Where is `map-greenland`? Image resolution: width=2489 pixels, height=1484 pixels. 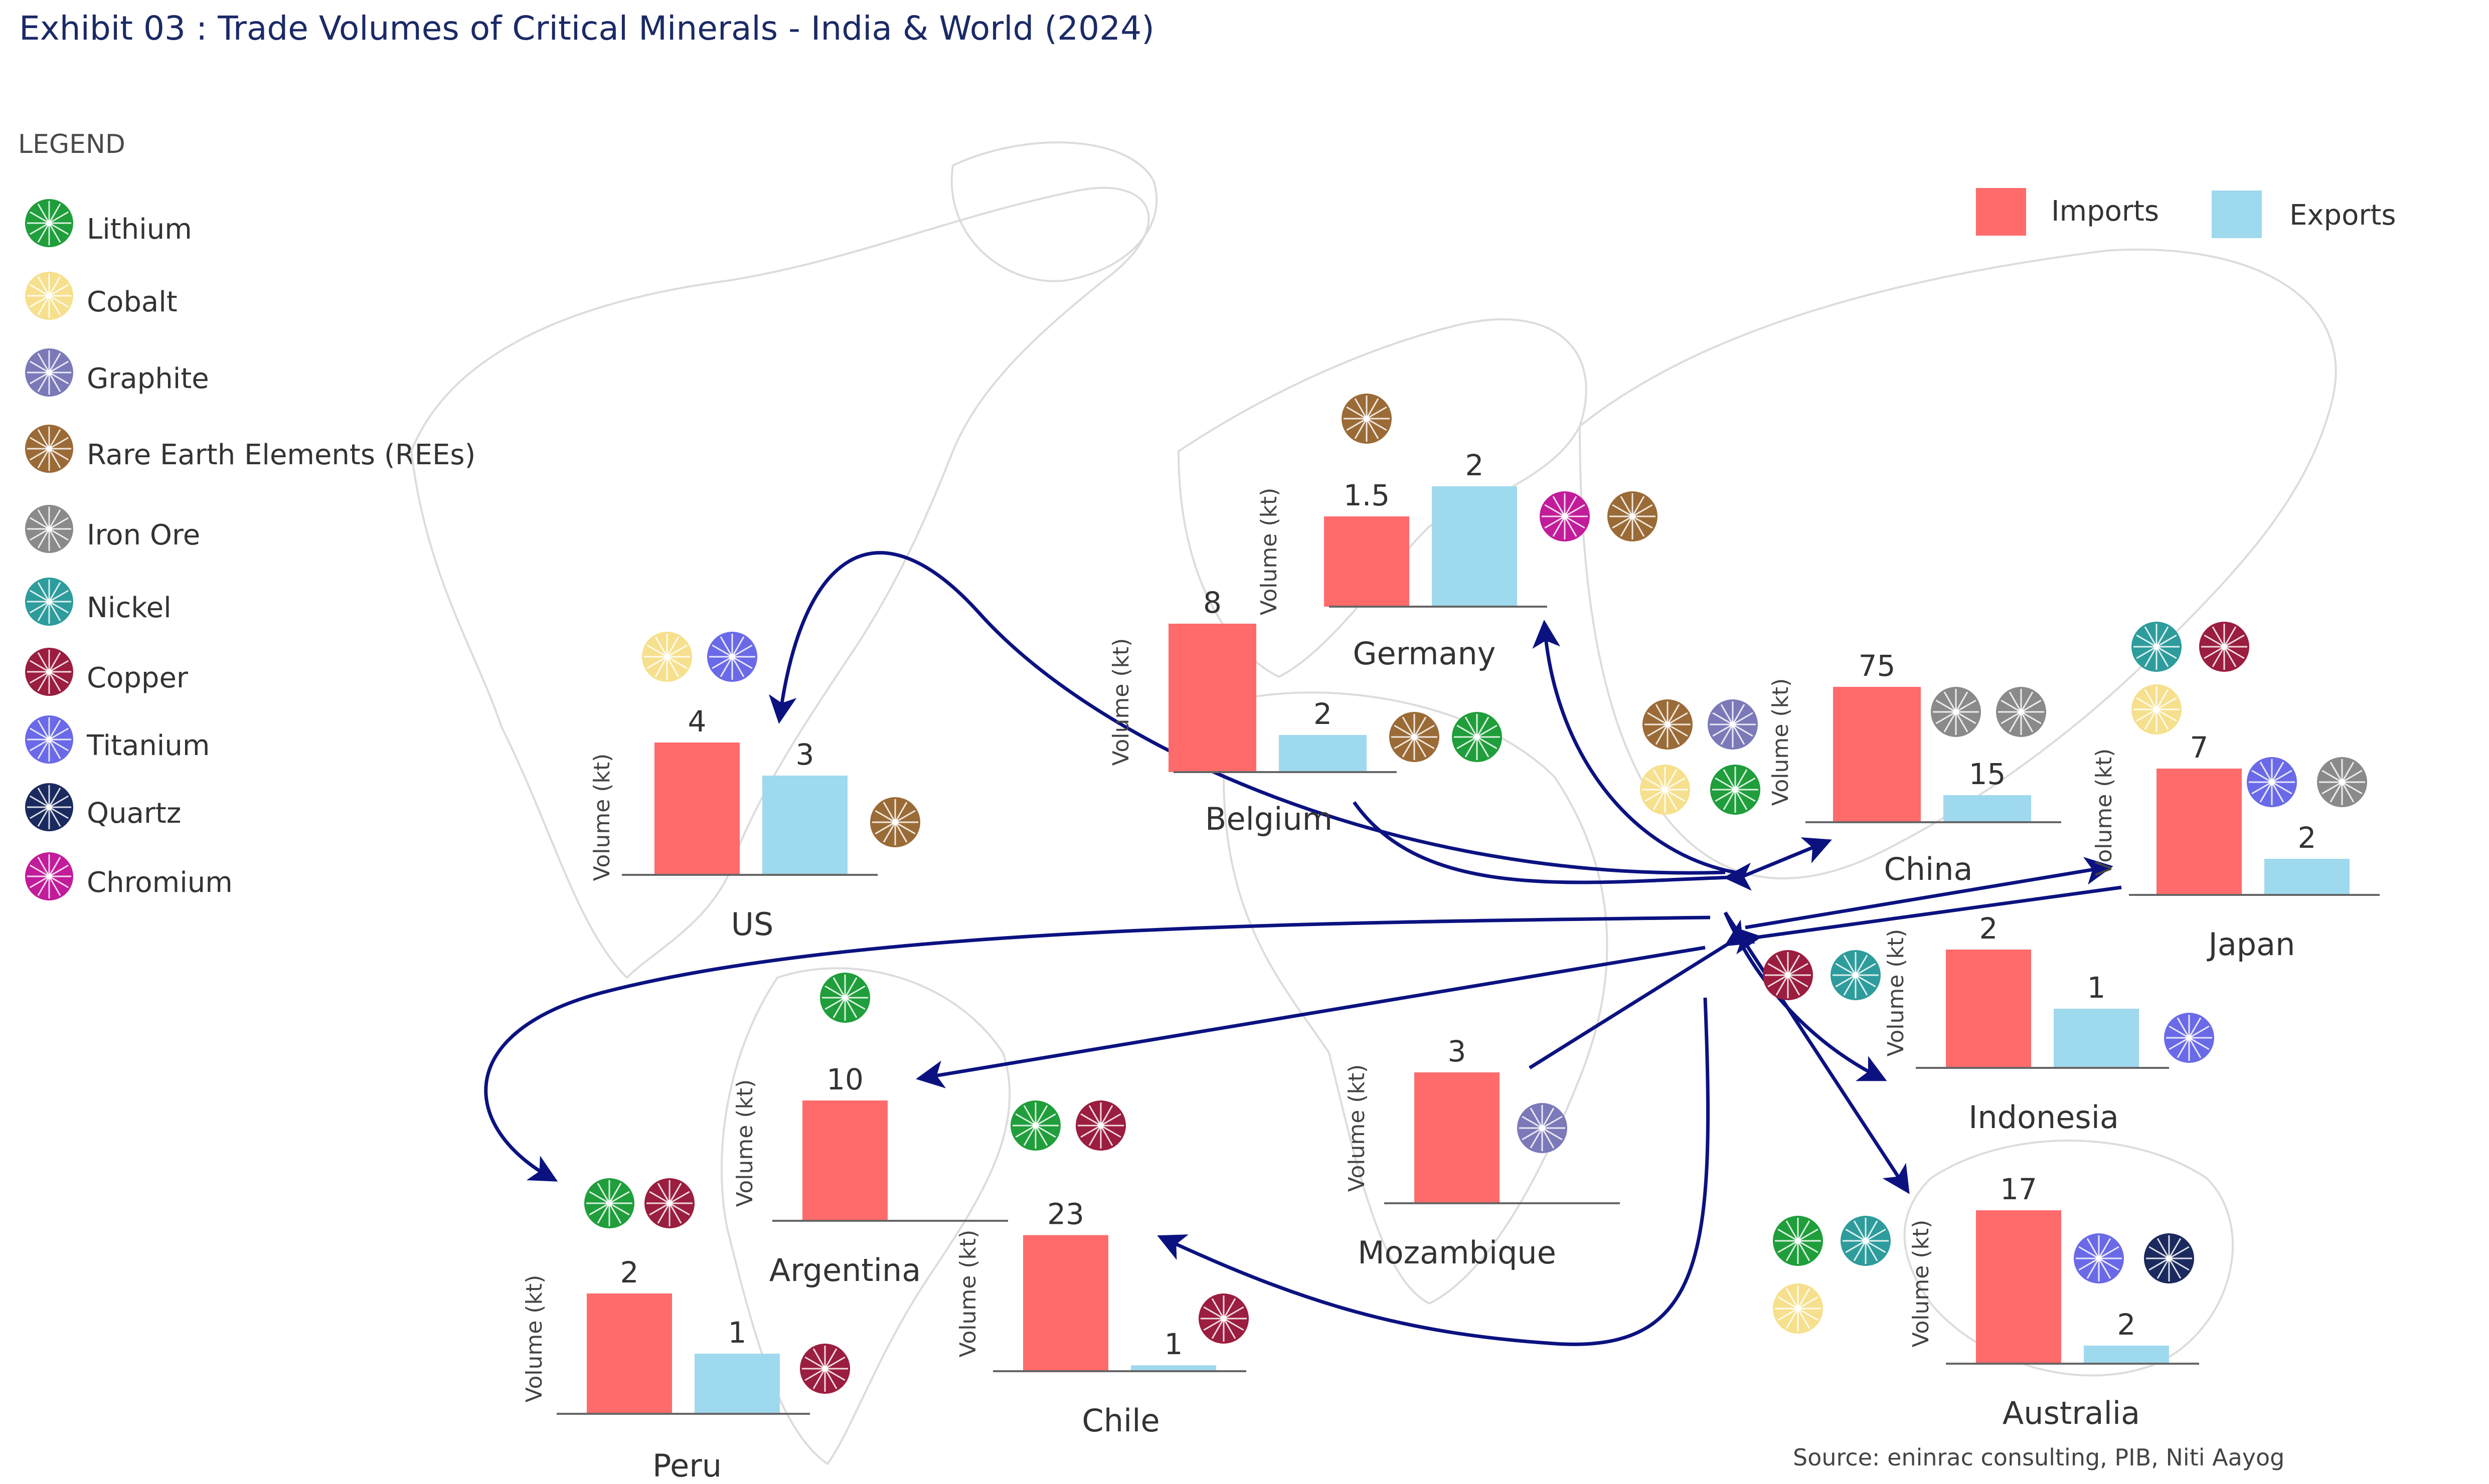
map-greenland is located at coordinates (1054, 211).